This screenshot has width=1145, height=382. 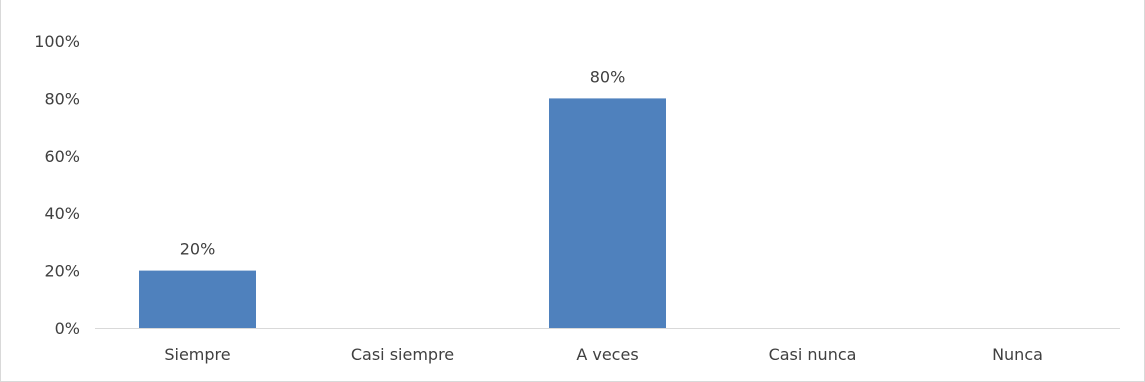 I want to click on data-label: 20%, so click(x=198, y=249).